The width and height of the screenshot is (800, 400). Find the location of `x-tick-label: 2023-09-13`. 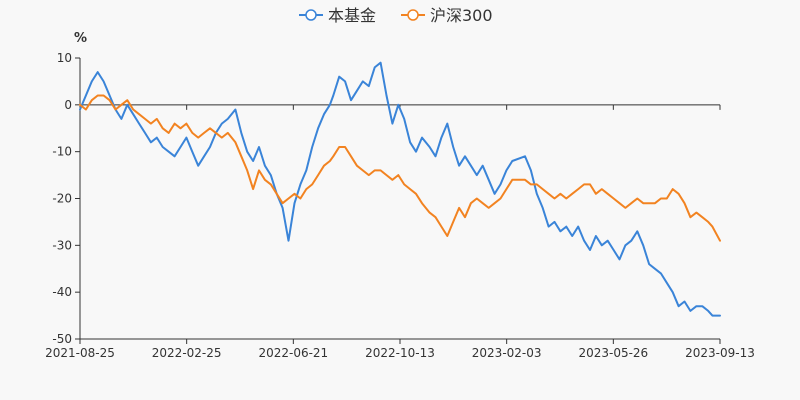

x-tick-label: 2023-09-13 is located at coordinates (720, 353).